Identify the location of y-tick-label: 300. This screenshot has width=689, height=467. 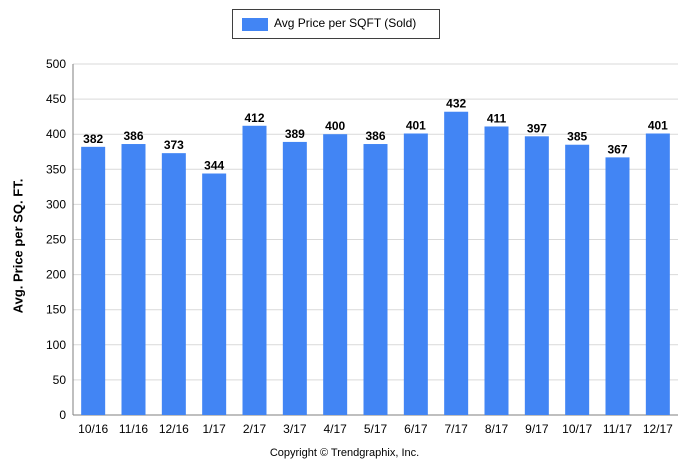
(56, 204).